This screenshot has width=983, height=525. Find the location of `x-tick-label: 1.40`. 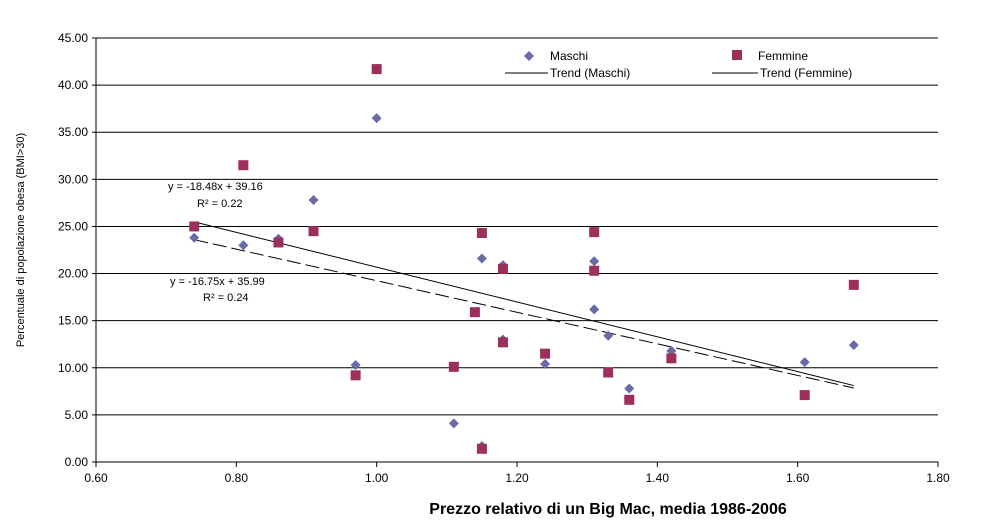

x-tick-label: 1.40 is located at coordinates (658, 478).